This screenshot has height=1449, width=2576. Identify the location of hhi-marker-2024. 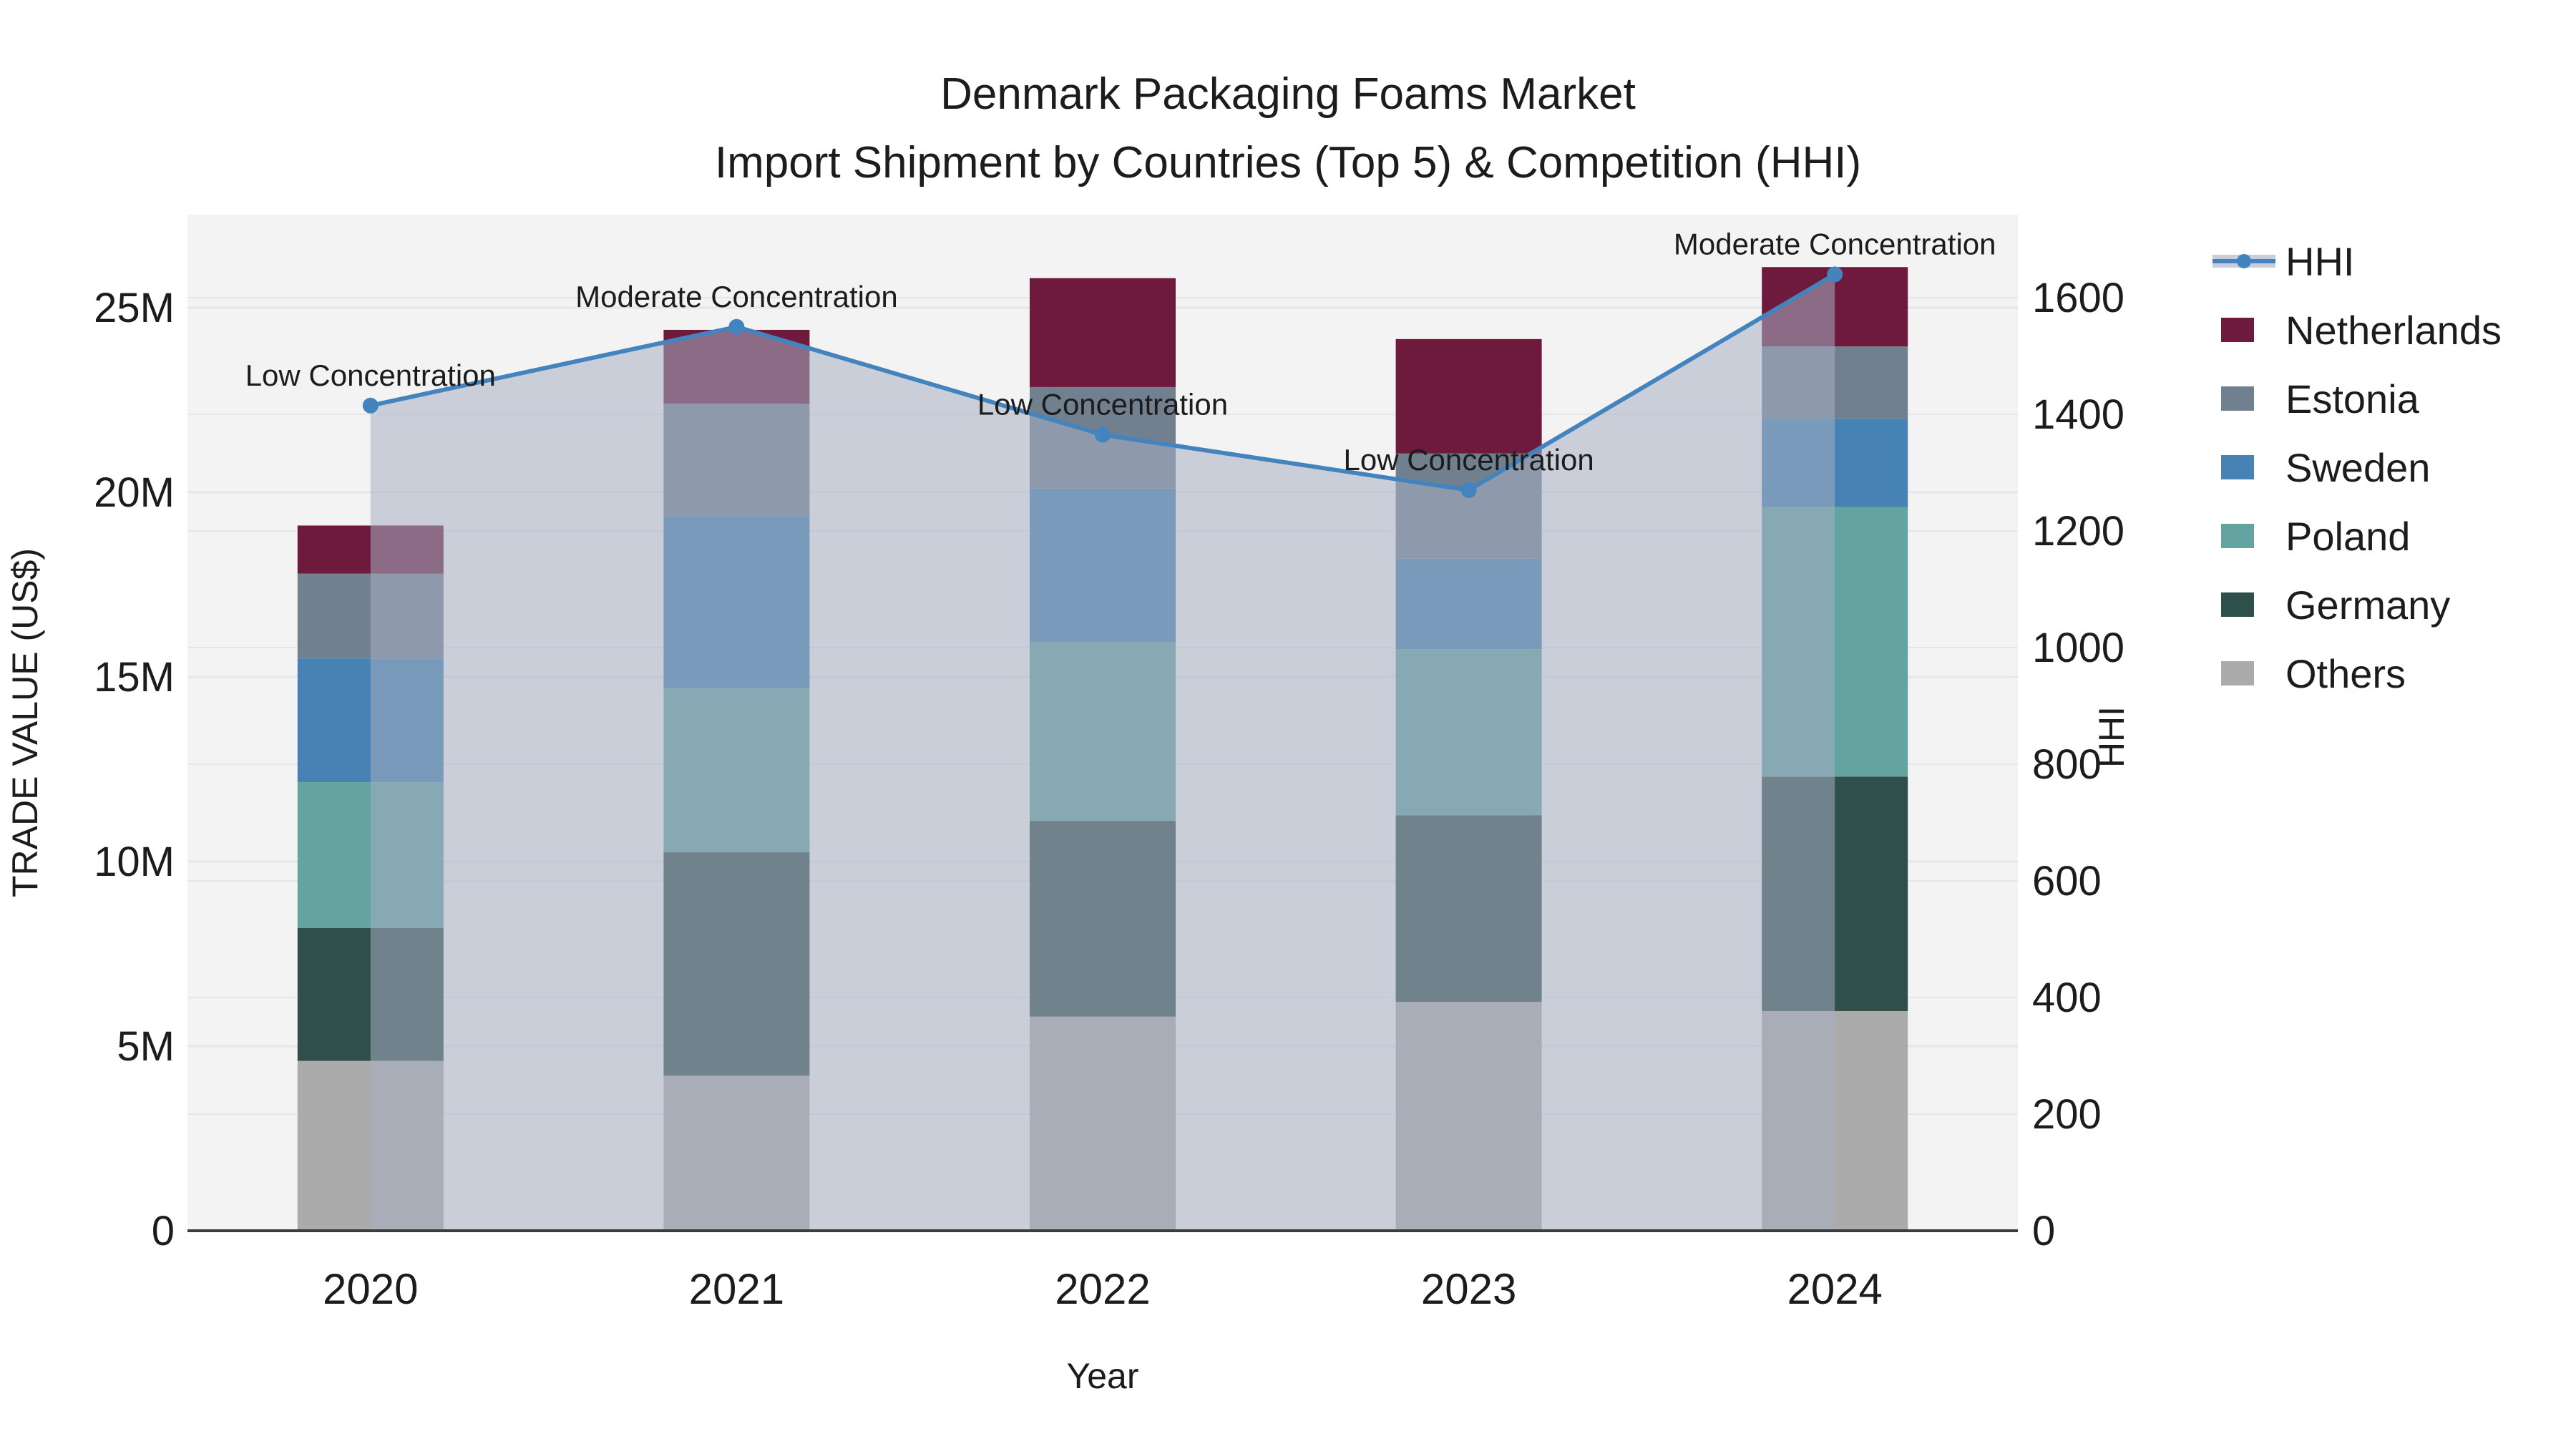
(1835, 274).